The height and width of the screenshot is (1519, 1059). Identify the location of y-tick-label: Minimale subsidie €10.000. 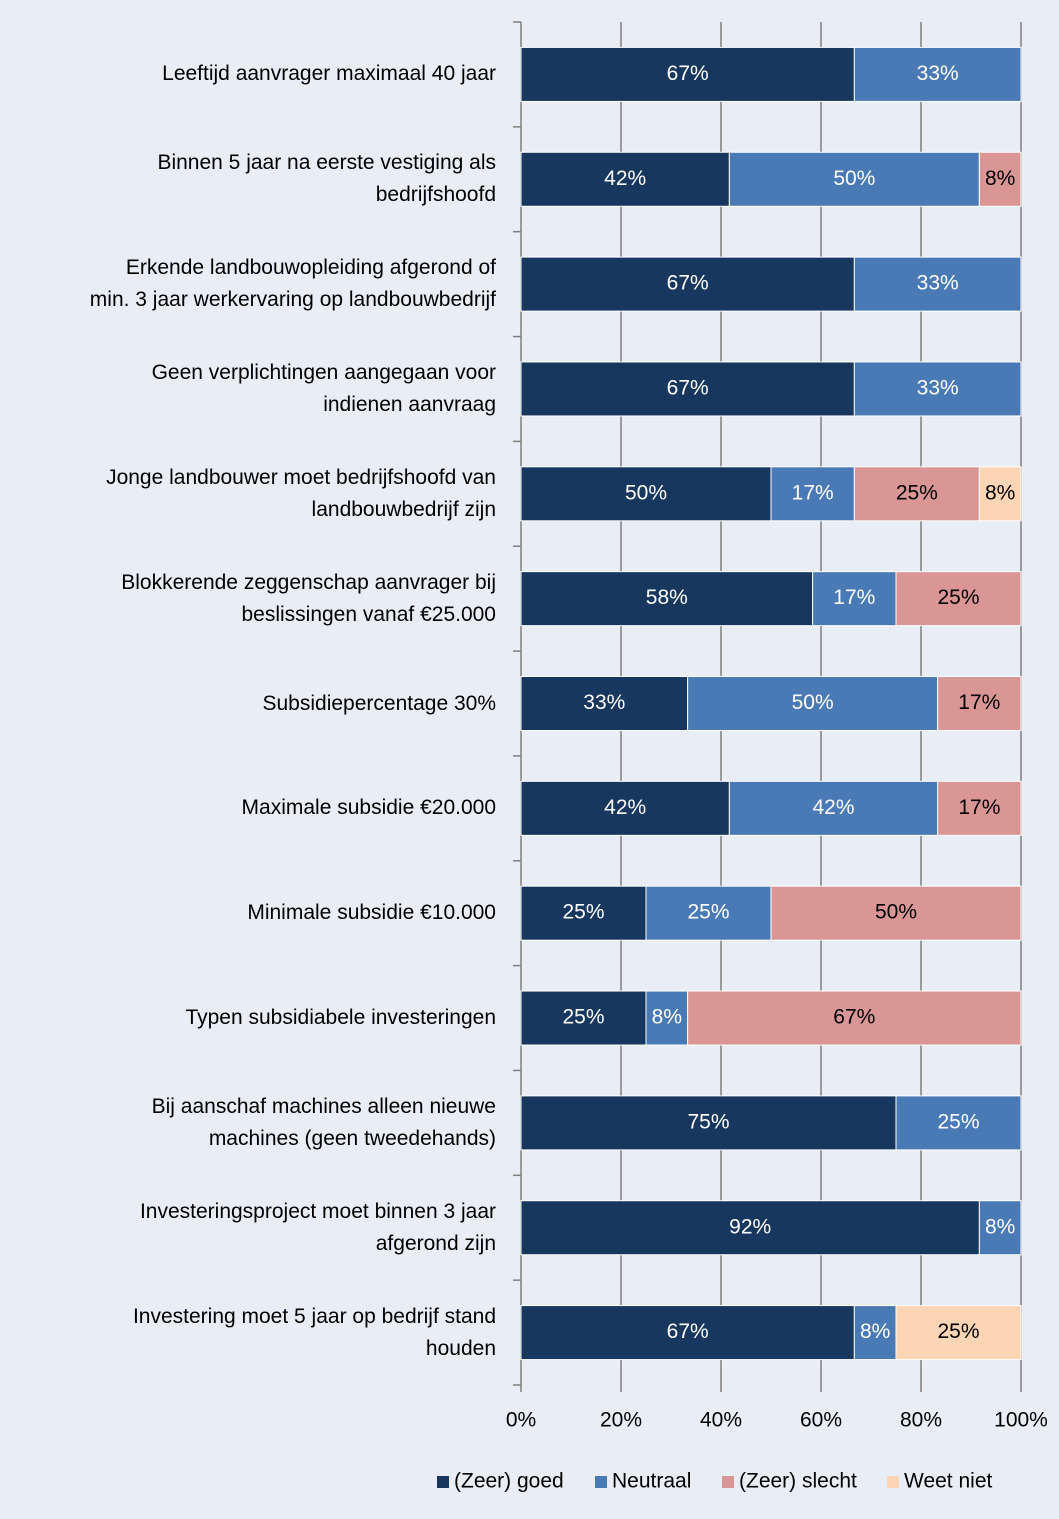
(371, 913).